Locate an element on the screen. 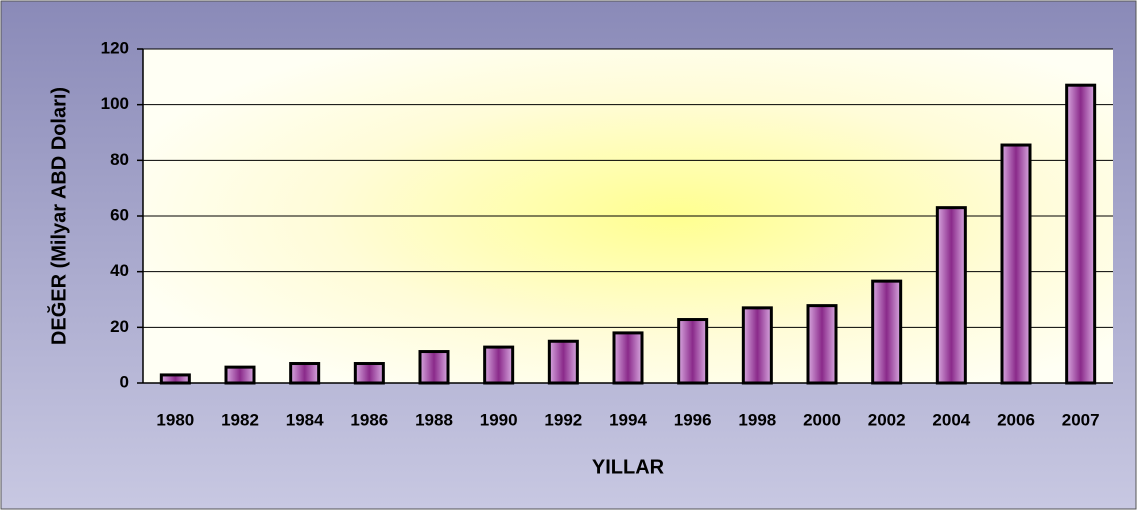 The width and height of the screenshot is (1137, 510). x-tick-label: 1984 is located at coordinates (305, 419).